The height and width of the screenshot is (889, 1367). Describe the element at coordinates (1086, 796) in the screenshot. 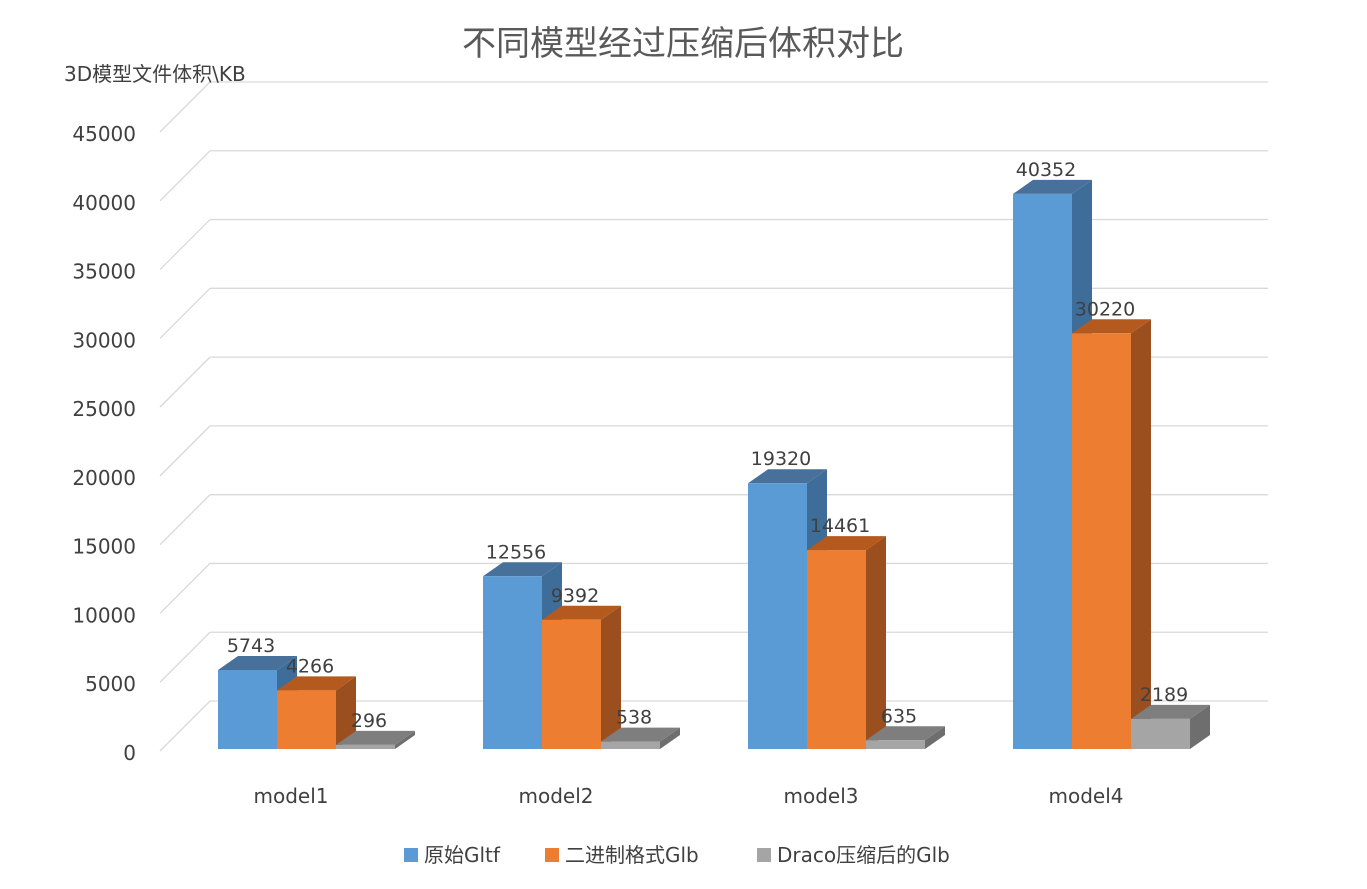

I see `x-tick-label: model4` at that location.